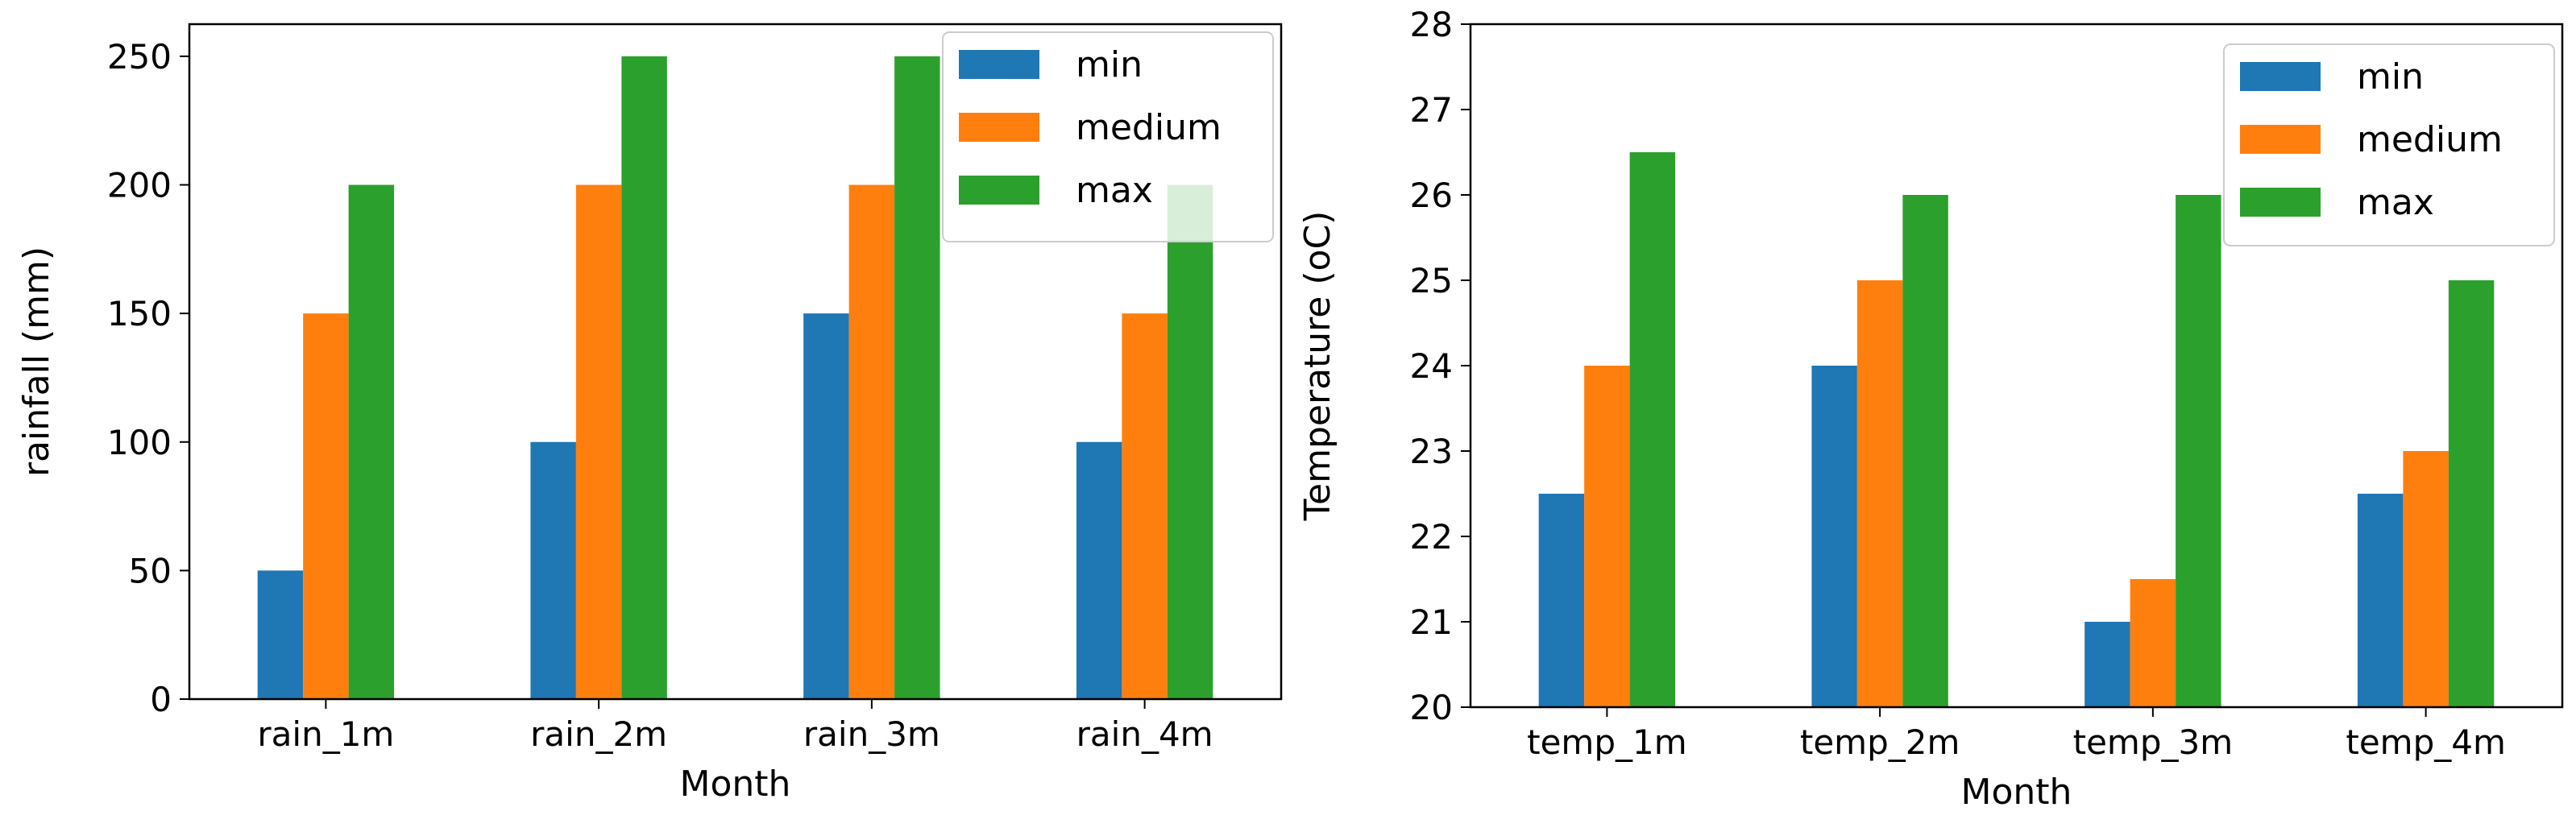  Describe the element at coordinates (1607, 537) in the screenshot. I see `bar-temp_1m-medium` at that location.